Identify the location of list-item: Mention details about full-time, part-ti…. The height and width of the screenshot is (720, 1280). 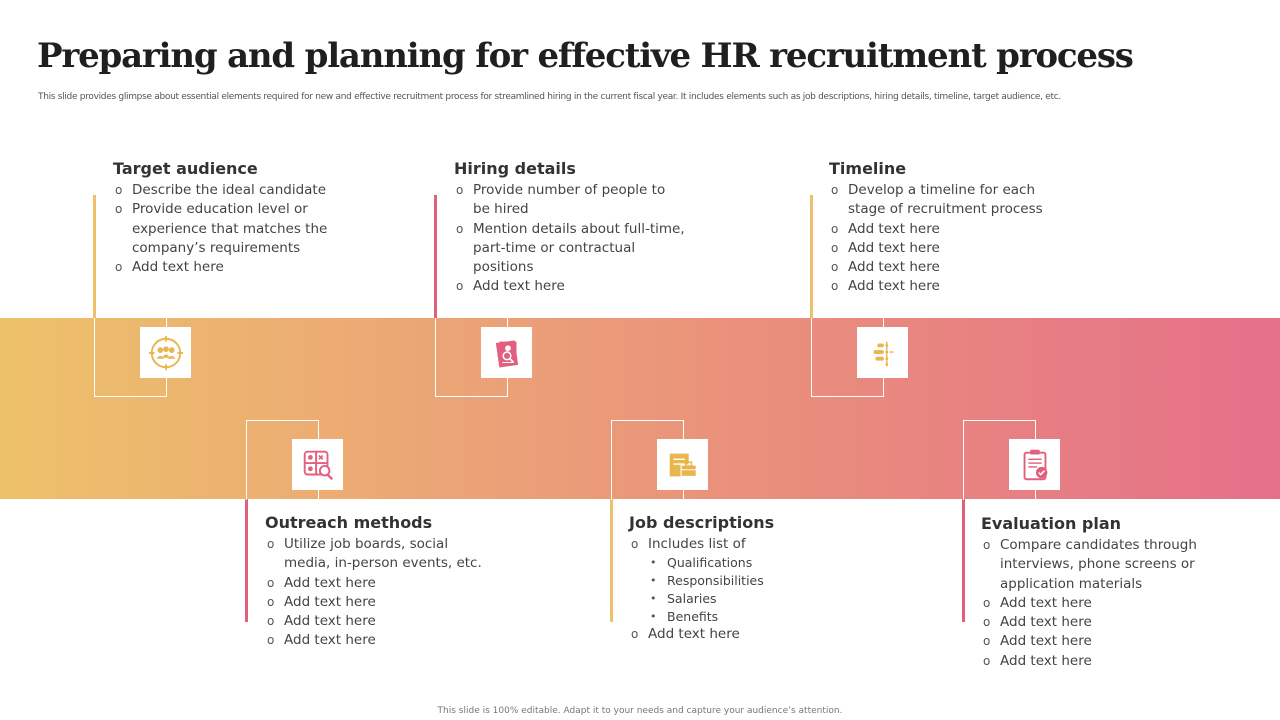
(576, 249).